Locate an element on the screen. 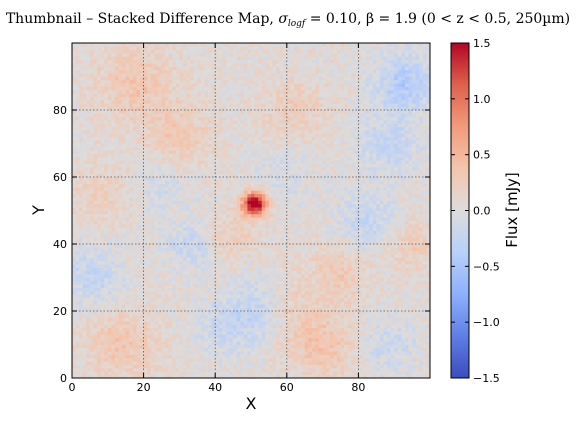 The width and height of the screenshot is (576, 432). x-tick-label: 0 is located at coordinates (72, 387).